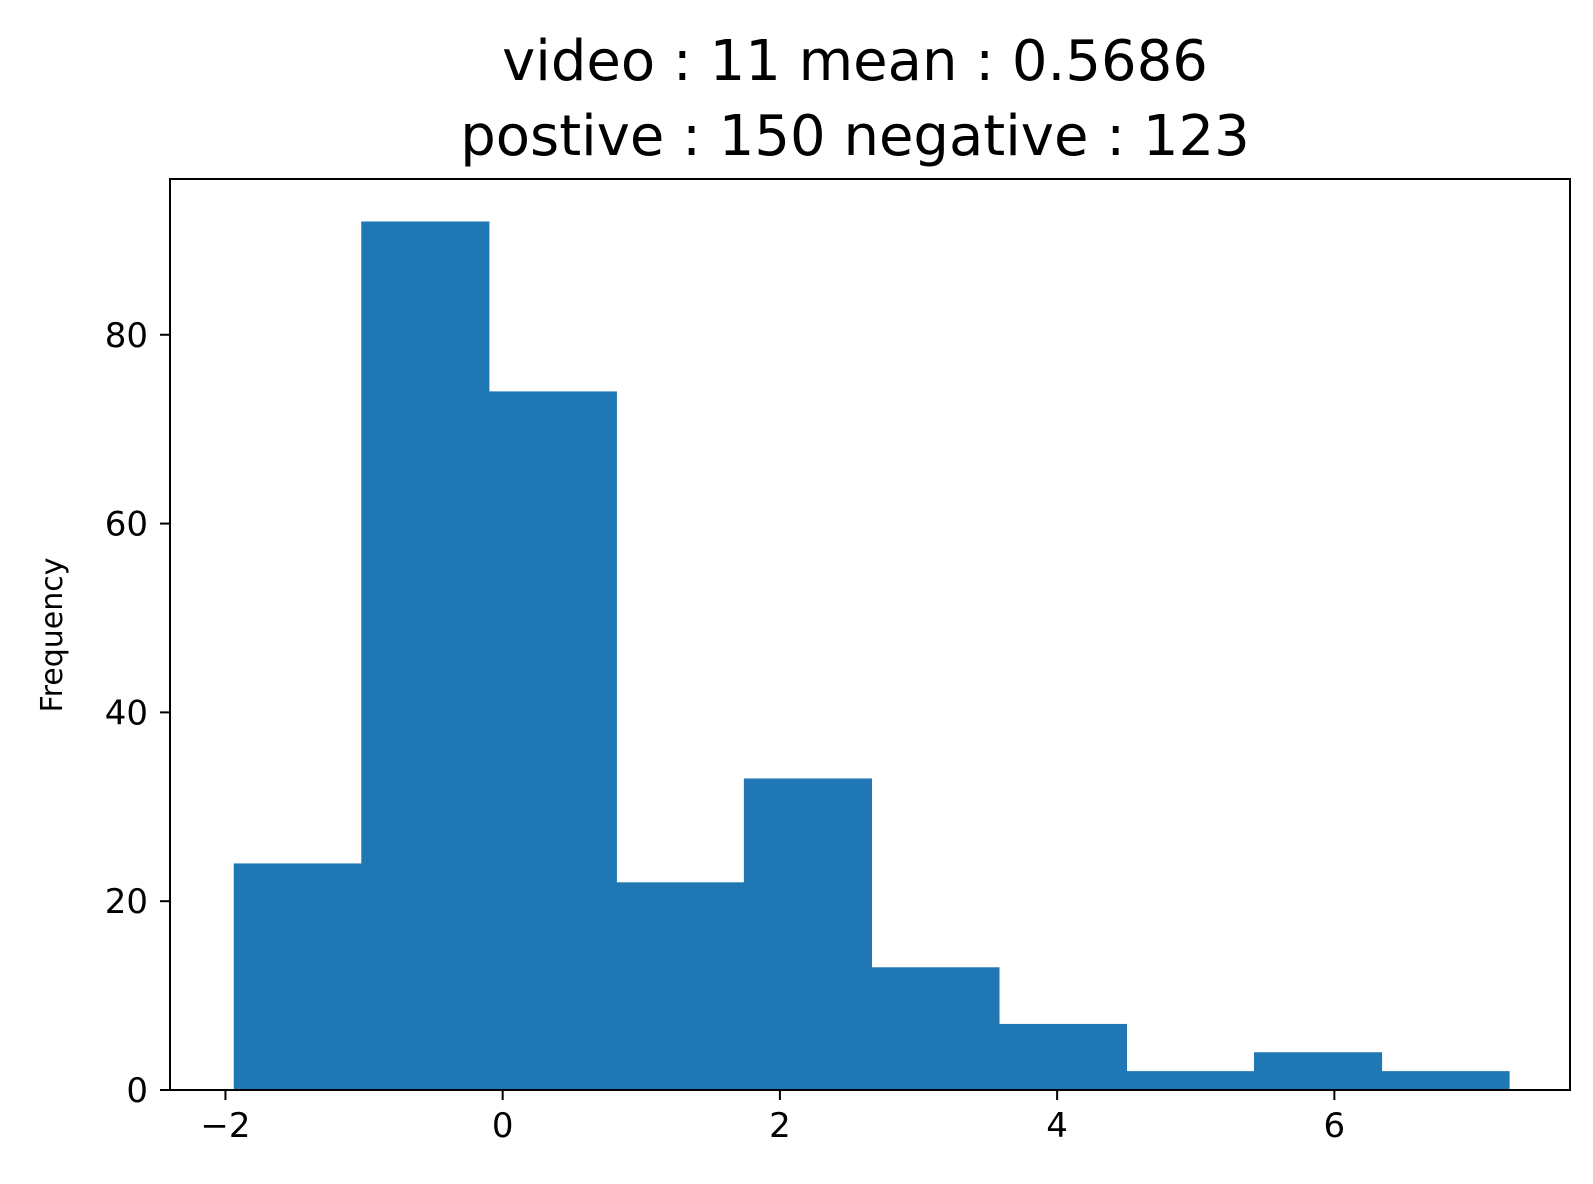  I want to click on x-axis-ticks: −2 0 2 4 6, so click(772, 1118).